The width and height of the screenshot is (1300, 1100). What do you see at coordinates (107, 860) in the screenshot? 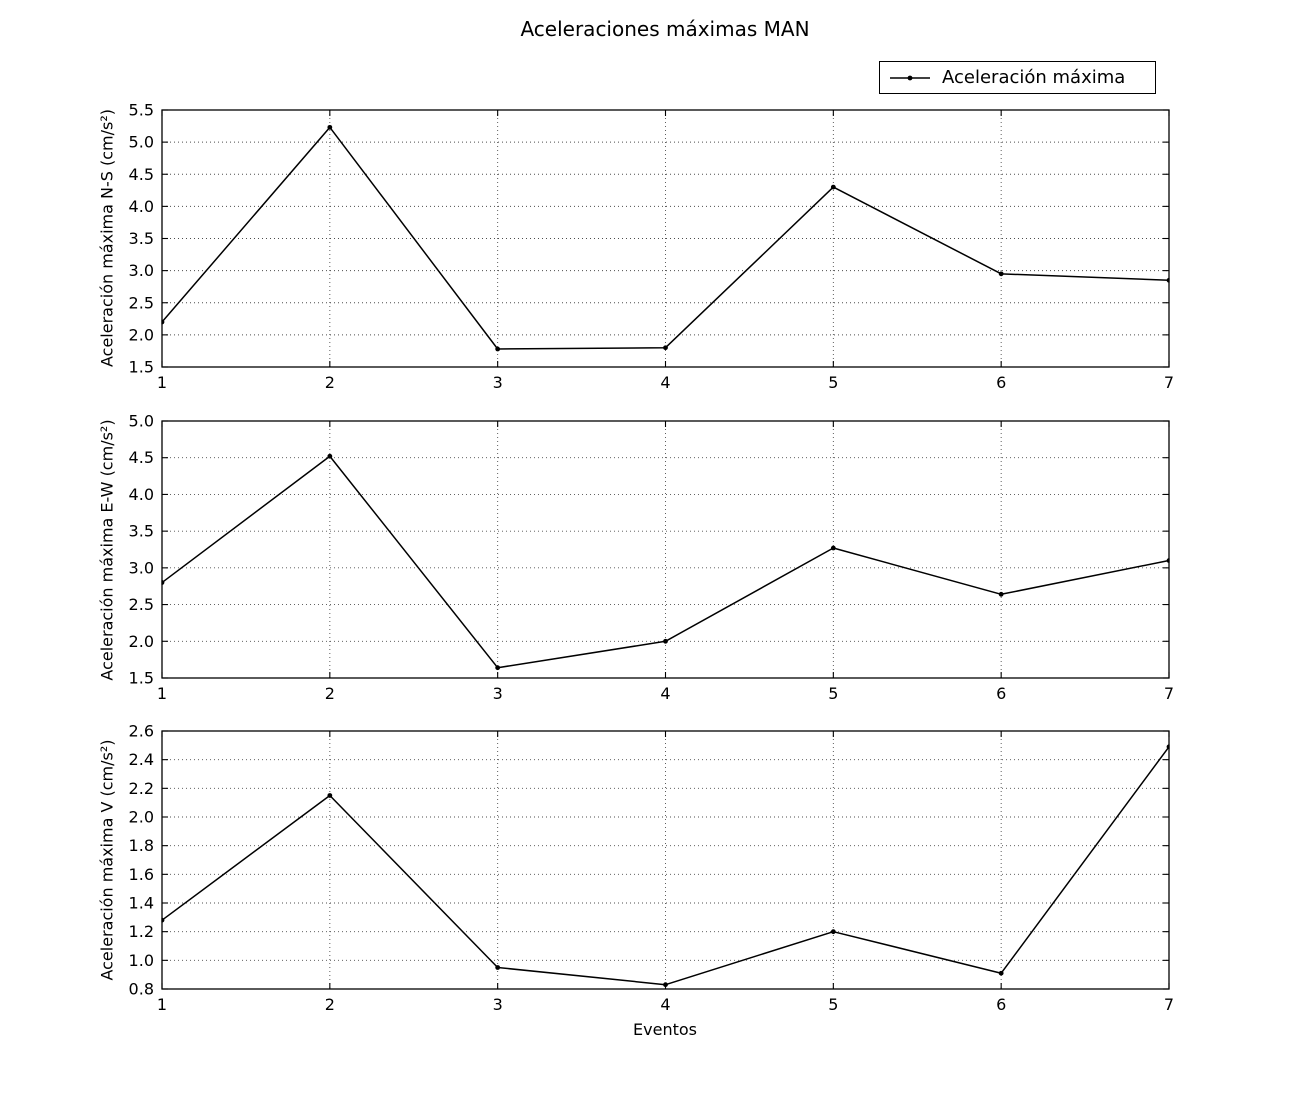
I see `ylabel-v: Aceleración máxima V (cm/s²)` at bounding box center [107, 860].